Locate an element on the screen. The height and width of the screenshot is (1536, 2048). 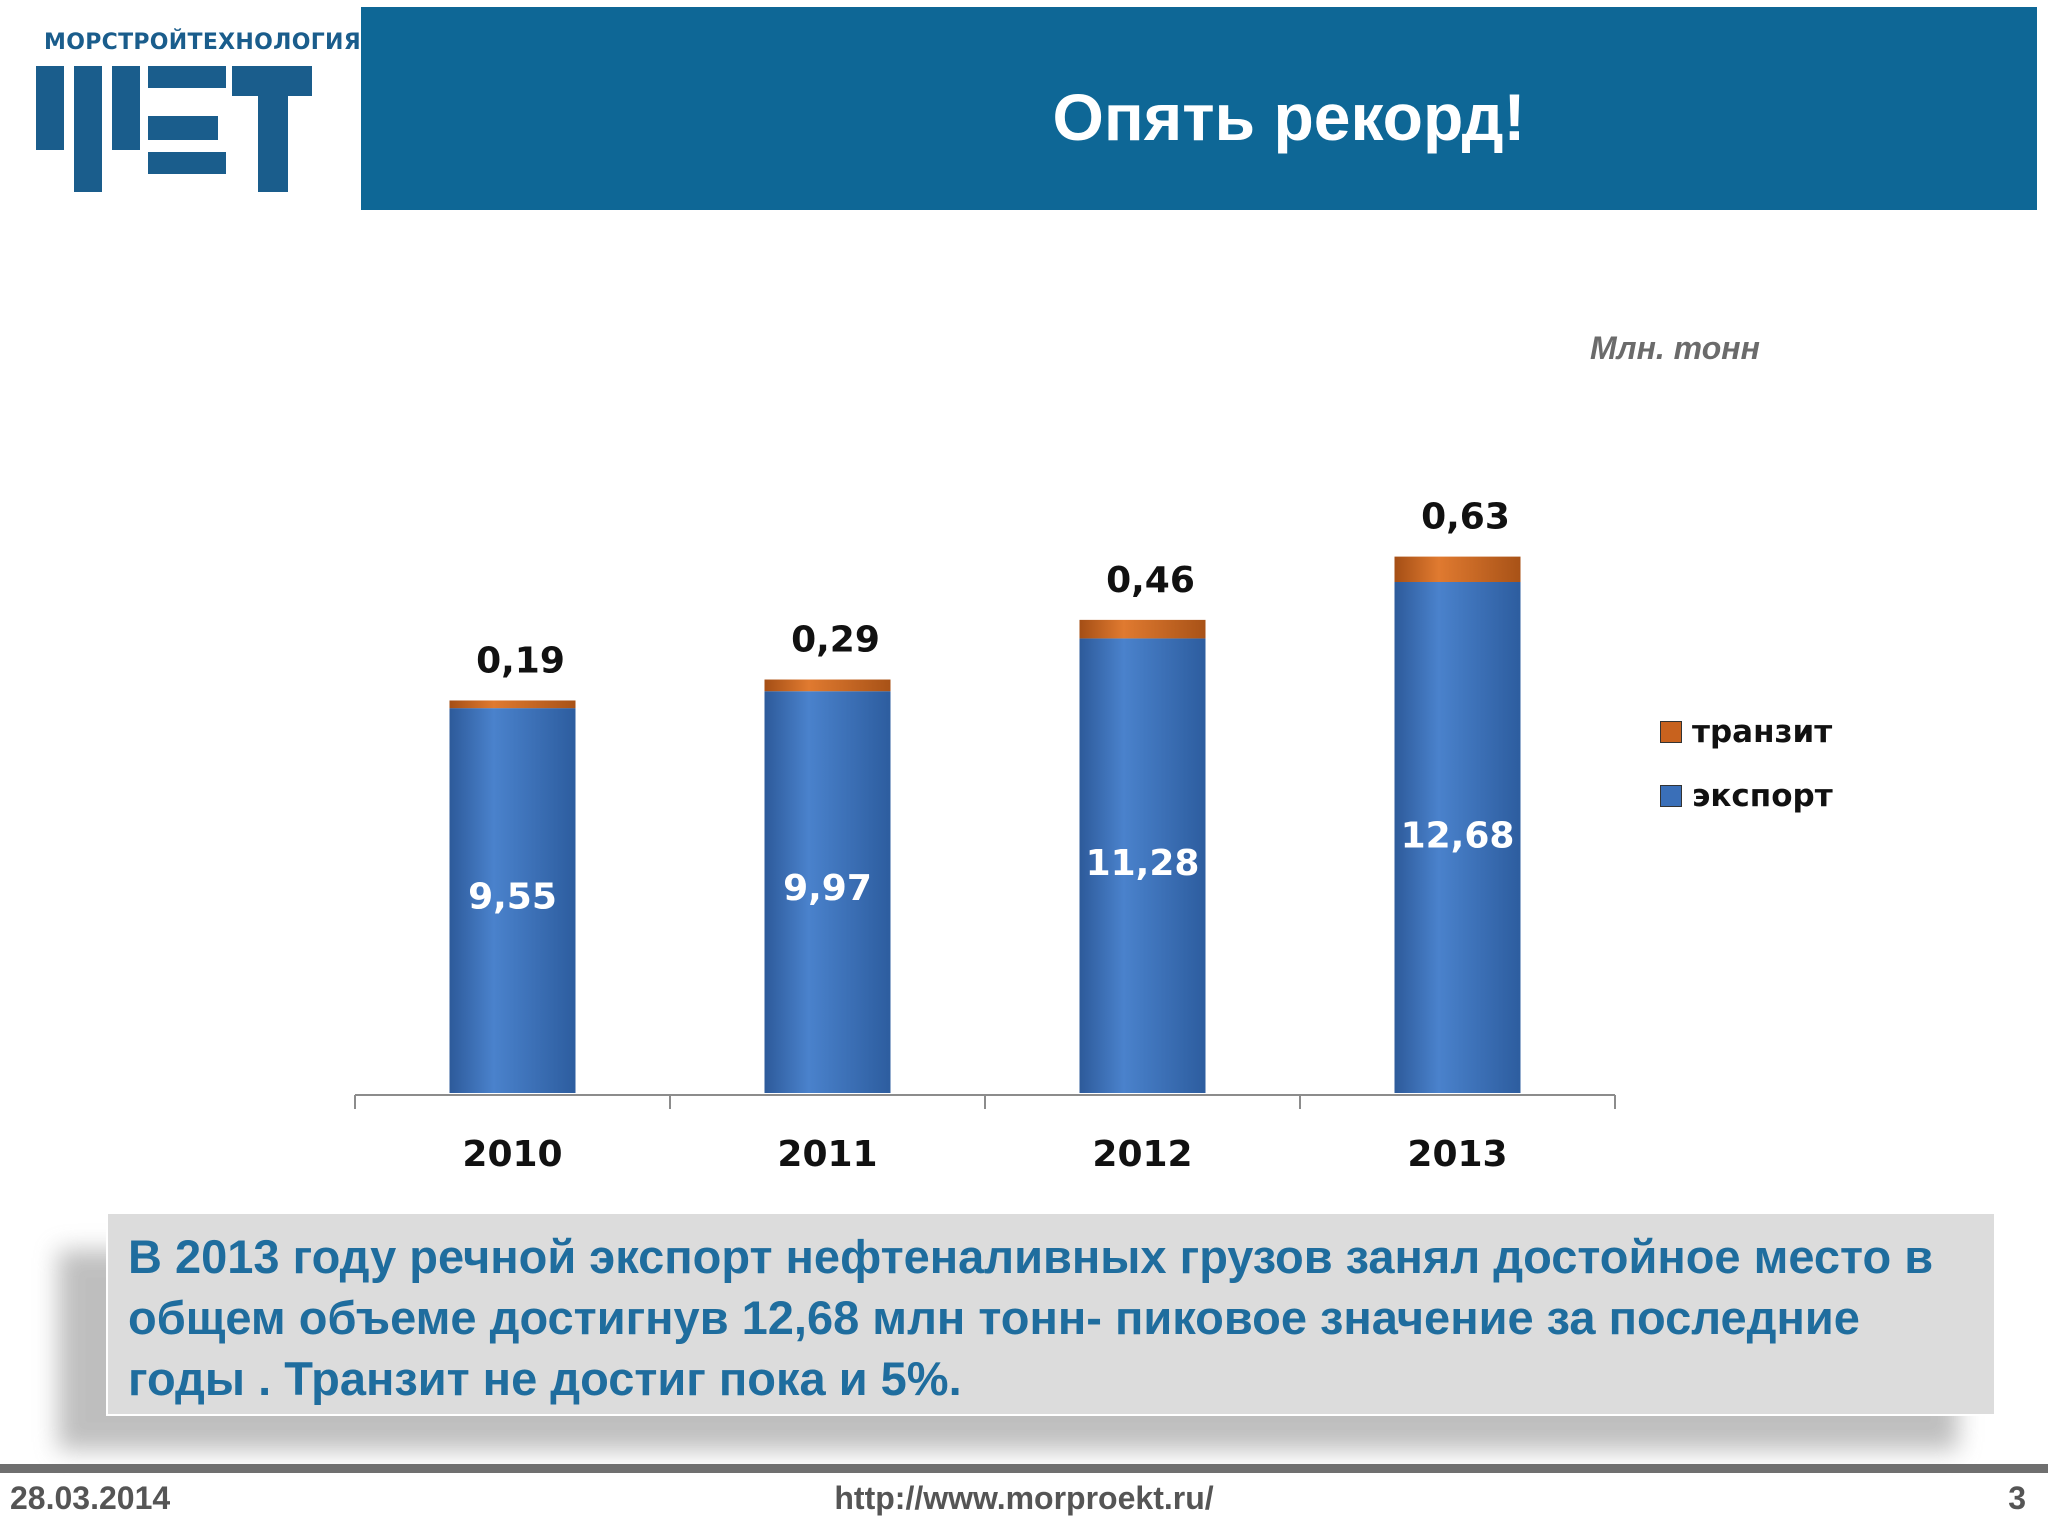
bar-export-2012 is located at coordinates (1142, 865).